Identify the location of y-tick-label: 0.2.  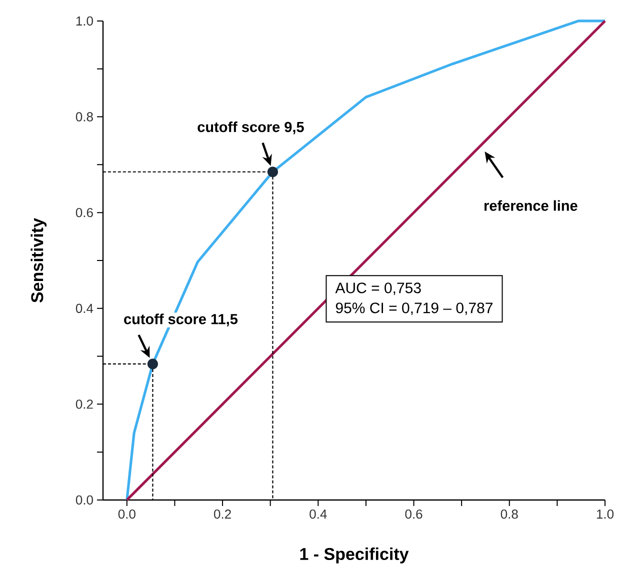
(84, 404).